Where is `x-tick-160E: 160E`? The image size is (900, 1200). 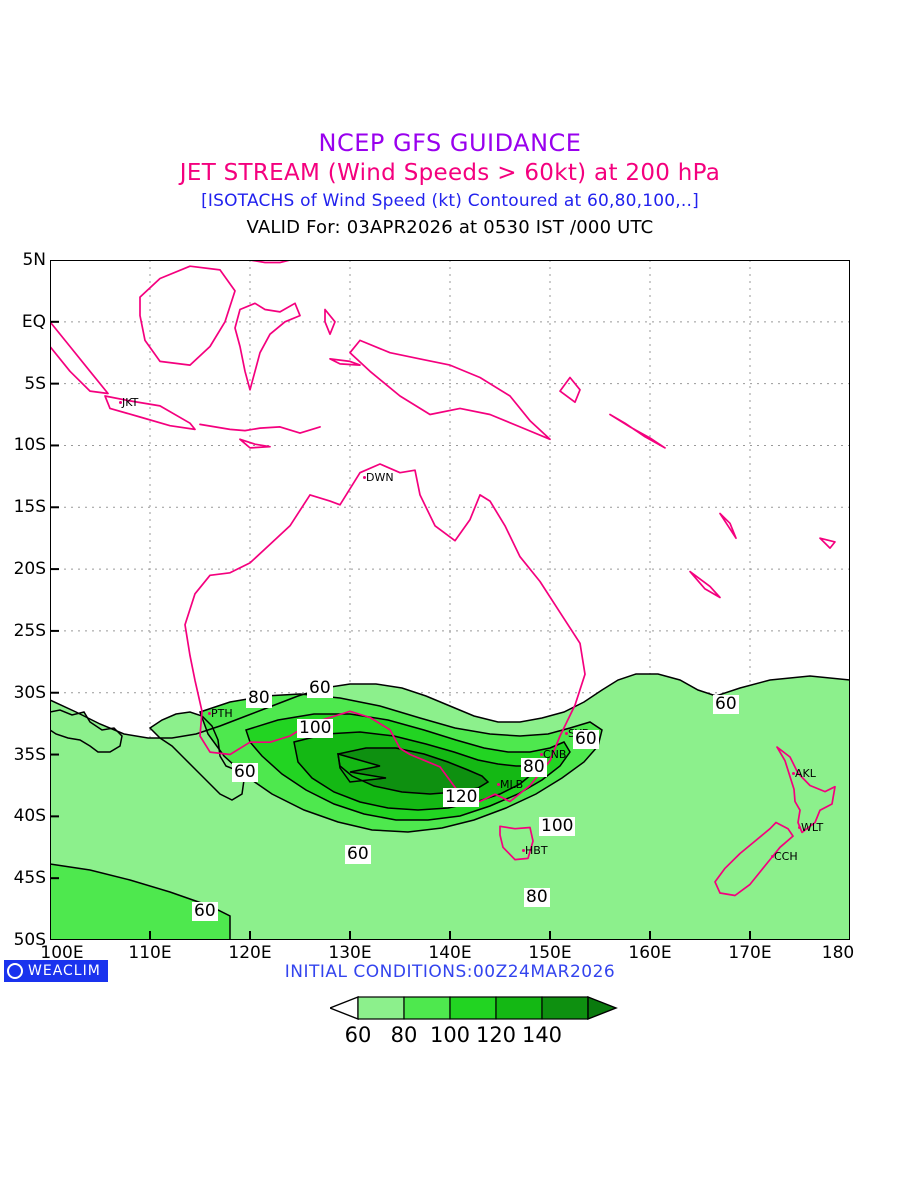
x-tick-160E: 160E is located at coordinates (650, 953).